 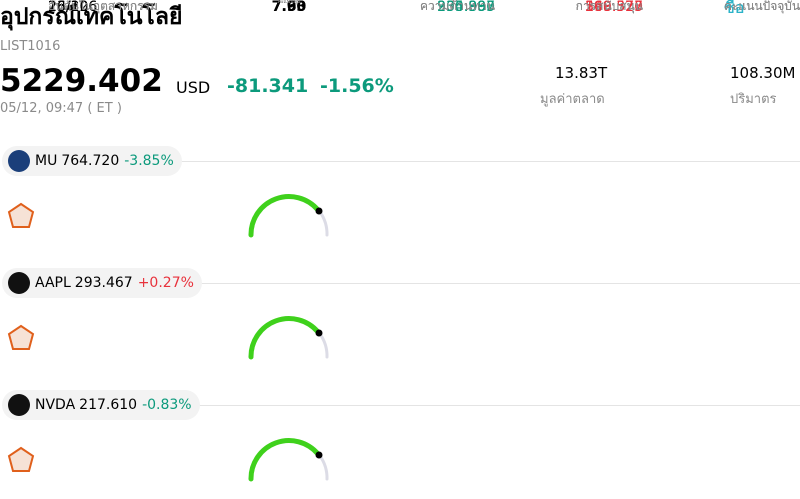 I want to click on stock-price: 764.720, so click(x=90, y=161).